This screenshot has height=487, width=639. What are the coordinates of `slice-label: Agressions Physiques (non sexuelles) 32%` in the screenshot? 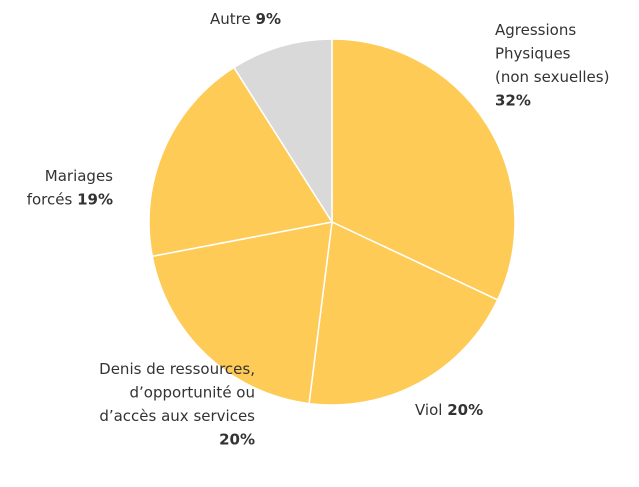 It's located at (552, 65).